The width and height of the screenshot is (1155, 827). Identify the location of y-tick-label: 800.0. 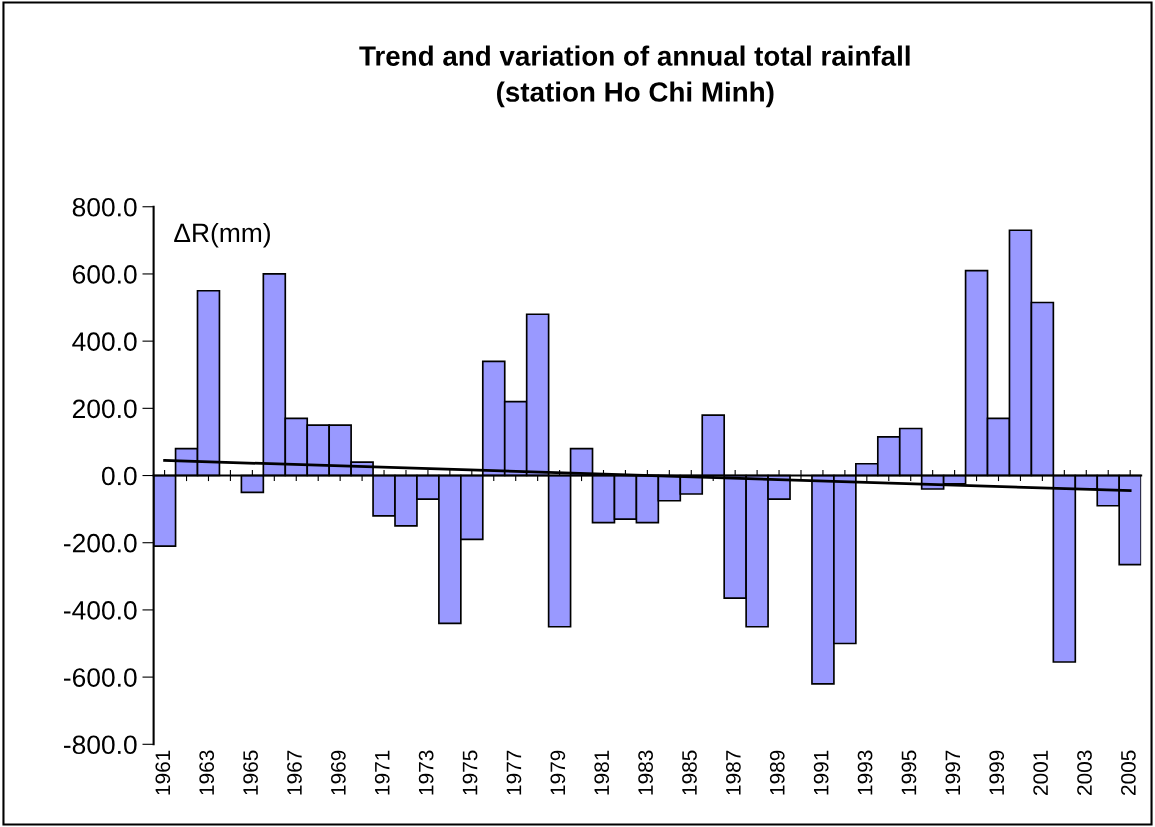
(104, 207).